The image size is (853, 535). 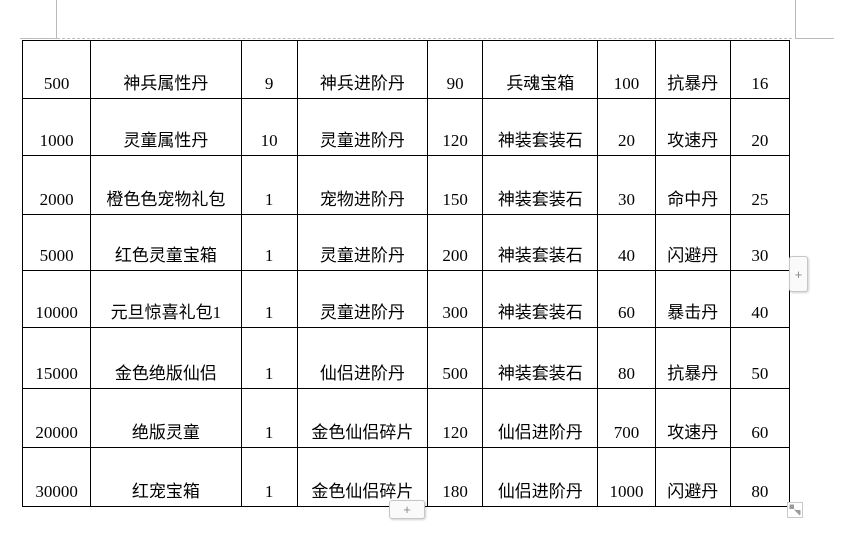 I want to click on table-row: 500 神兵属性丹 9 神兵进阶丹 90 兵魂宝箱 100 抗暴丹 16, so click(x=406, y=69).